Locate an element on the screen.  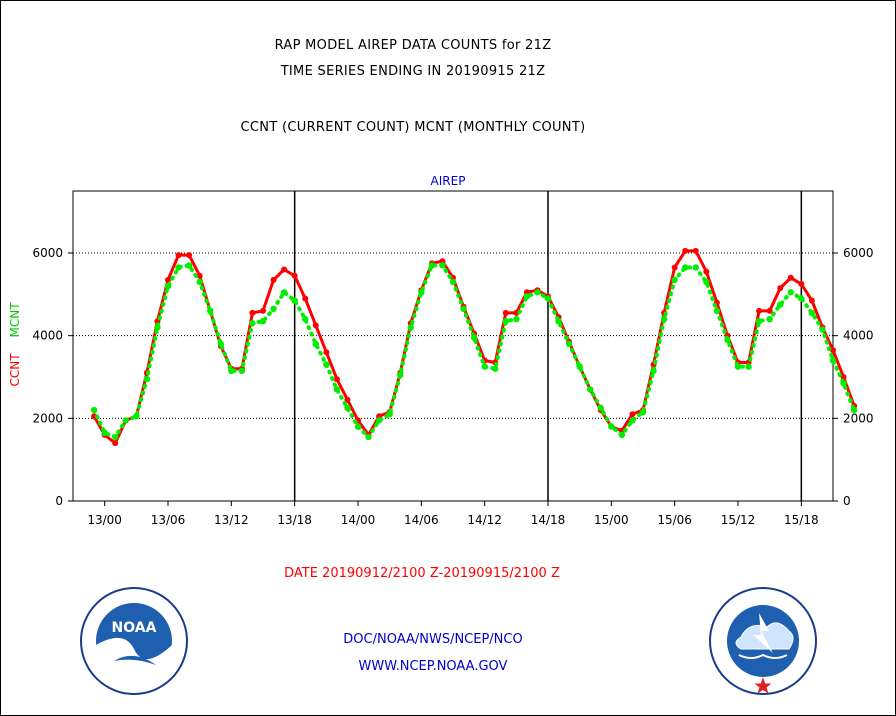
y-tick-label-right-2000: 2000 is located at coordinates (858, 418).